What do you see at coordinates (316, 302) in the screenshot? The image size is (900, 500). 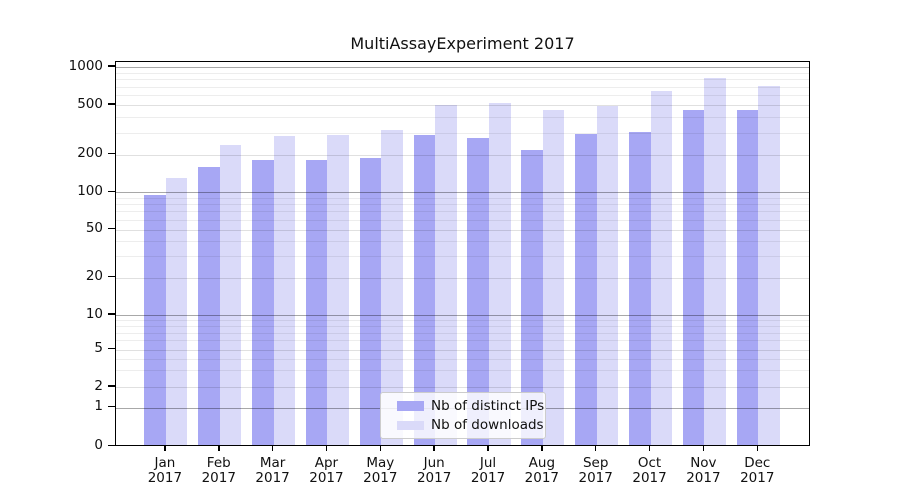 I see `bar-distinct-ips-apr` at bounding box center [316, 302].